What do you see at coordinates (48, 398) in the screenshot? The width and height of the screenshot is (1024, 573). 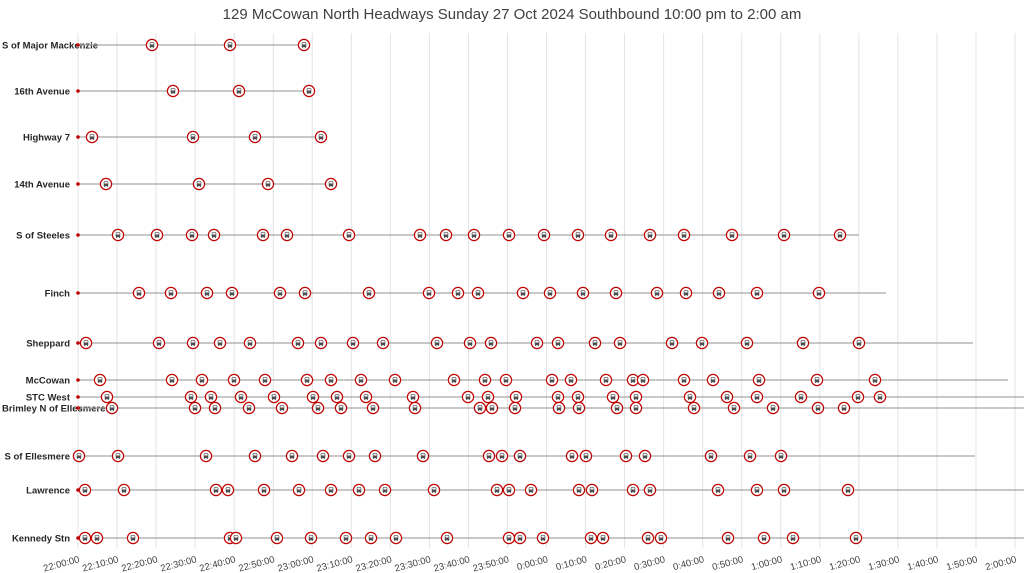 I see `stop-label: STC West` at bounding box center [48, 398].